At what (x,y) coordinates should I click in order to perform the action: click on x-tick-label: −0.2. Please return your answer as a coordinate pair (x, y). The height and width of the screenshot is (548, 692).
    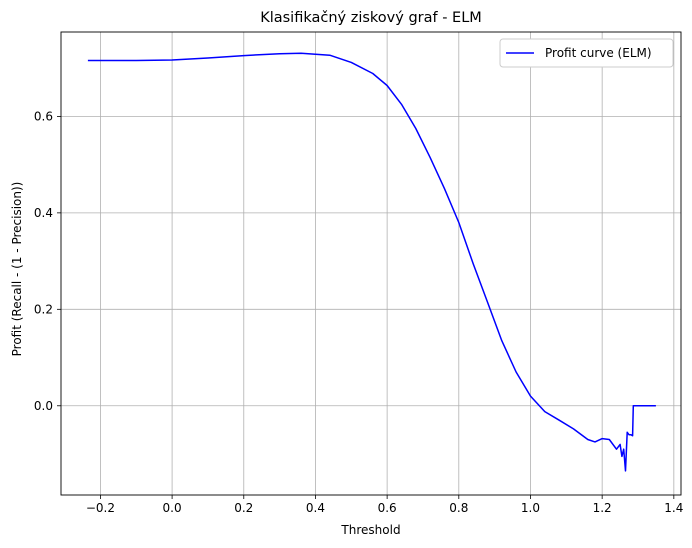
    Looking at the image, I should click on (100, 508).